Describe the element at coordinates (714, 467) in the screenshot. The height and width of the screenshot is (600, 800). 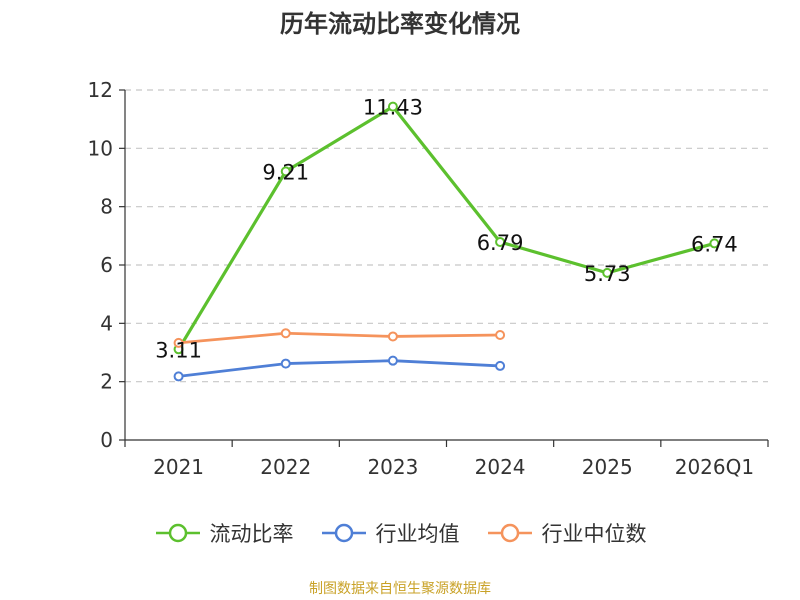
I see `x-tick-label: 2026Q1` at that location.